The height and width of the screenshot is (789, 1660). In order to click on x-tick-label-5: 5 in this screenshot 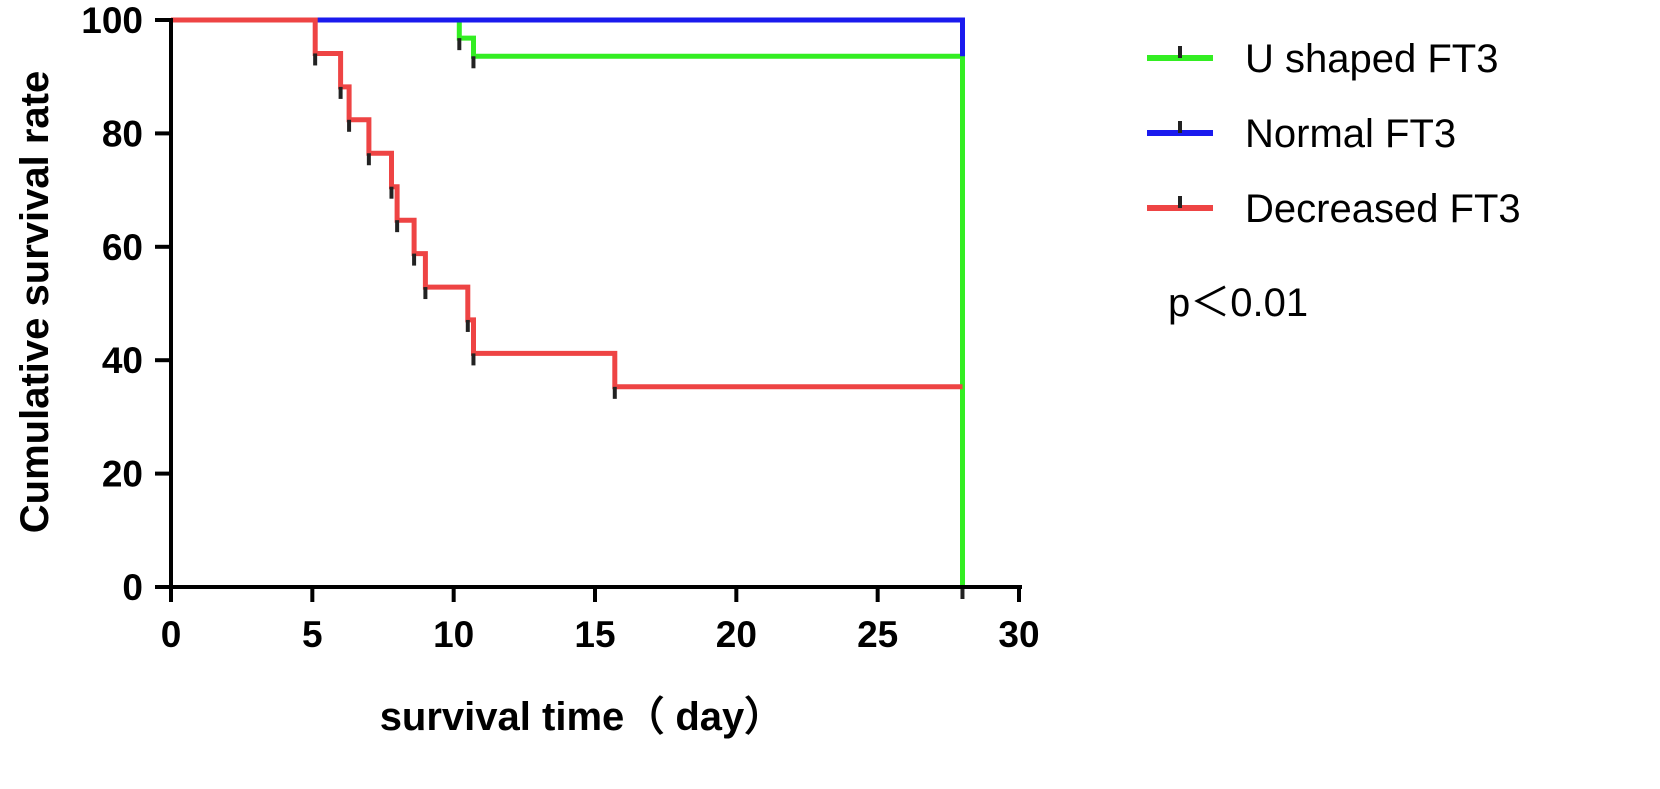, I will do `click(312, 634)`.